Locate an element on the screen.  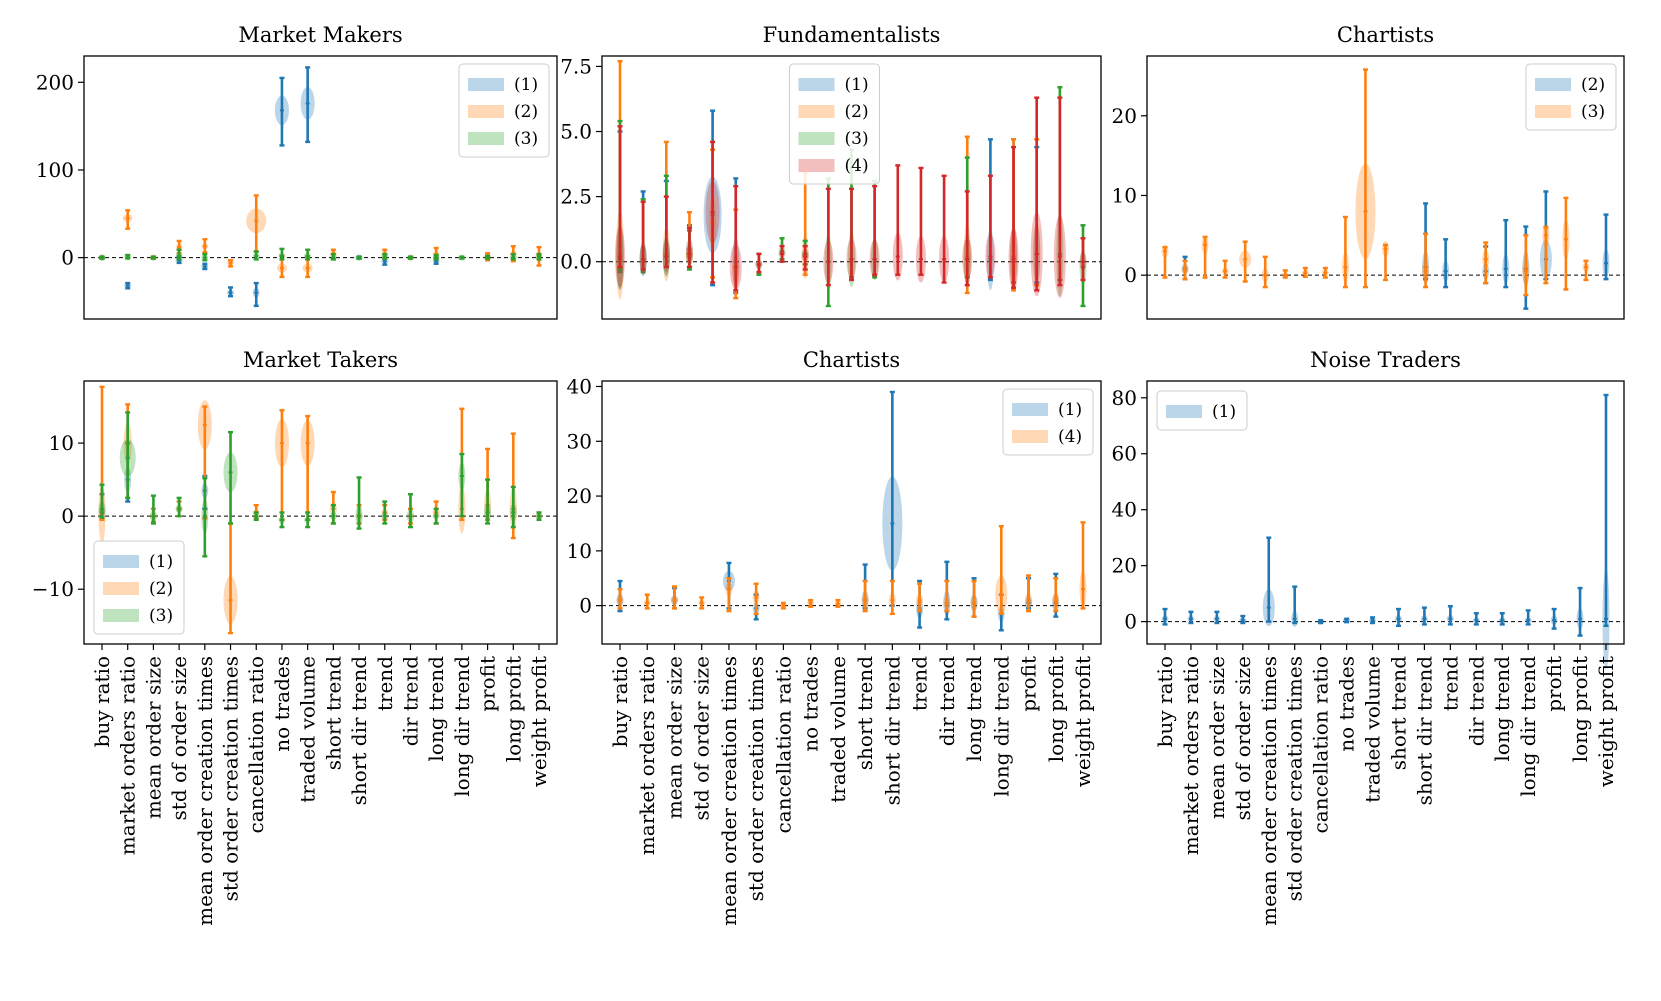
chart-title: Fundamentalists is located at coordinates (852, 35).